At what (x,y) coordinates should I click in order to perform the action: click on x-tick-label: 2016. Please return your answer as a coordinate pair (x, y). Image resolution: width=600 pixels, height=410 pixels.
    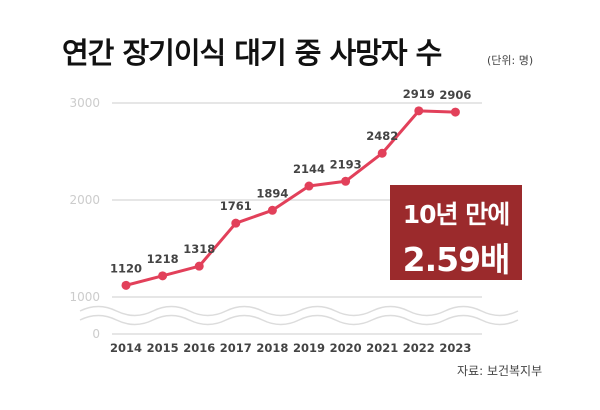
    Looking at the image, I should click on (199, 348).